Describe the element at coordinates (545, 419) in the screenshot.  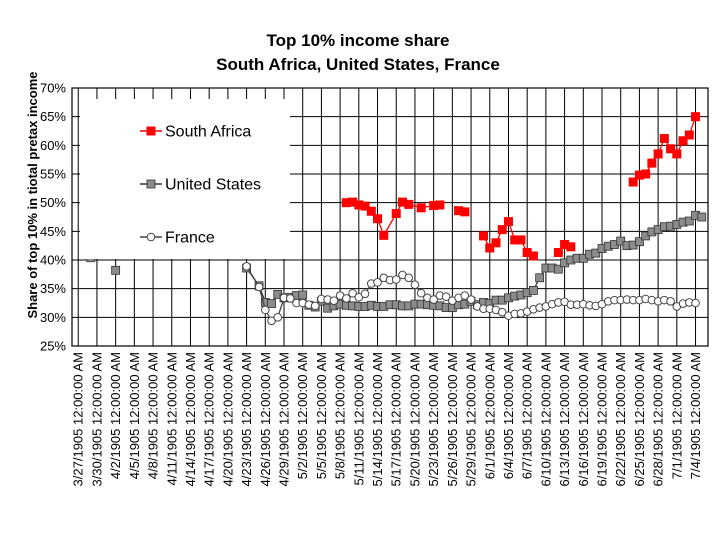
I see `x-tick-label: 6/10/1905 12:00:00 AM` at that location.